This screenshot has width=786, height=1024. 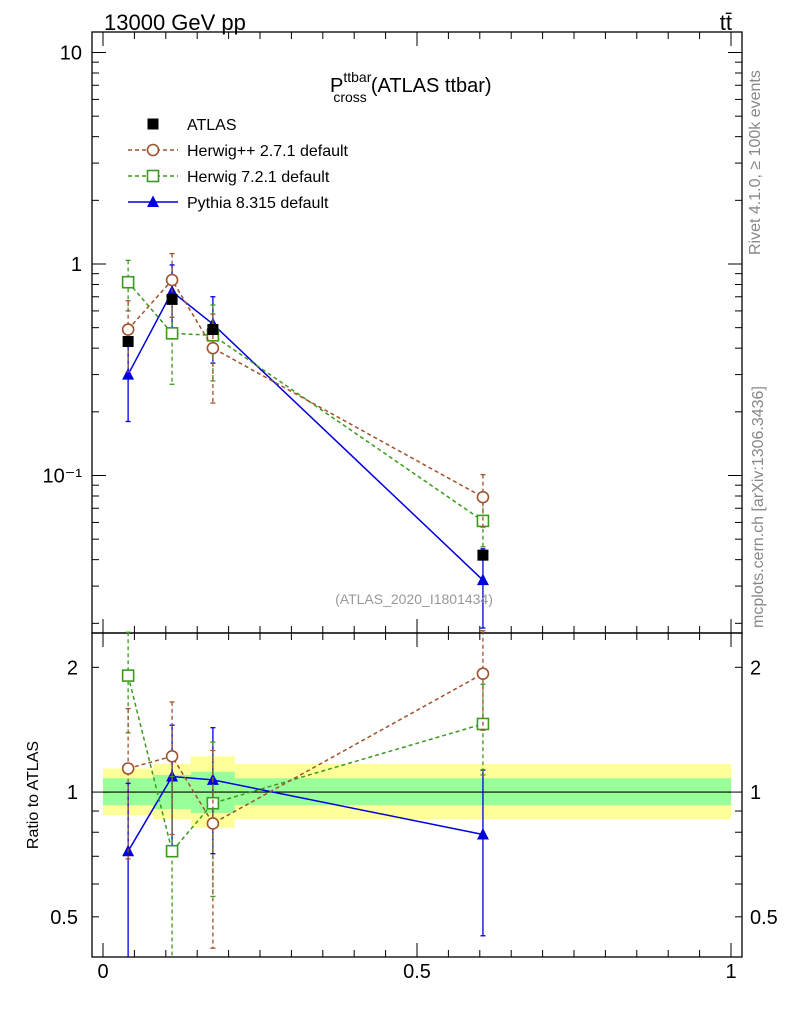 I want to click on legend-marker-herwig-pp, so click(x=153, y=150).